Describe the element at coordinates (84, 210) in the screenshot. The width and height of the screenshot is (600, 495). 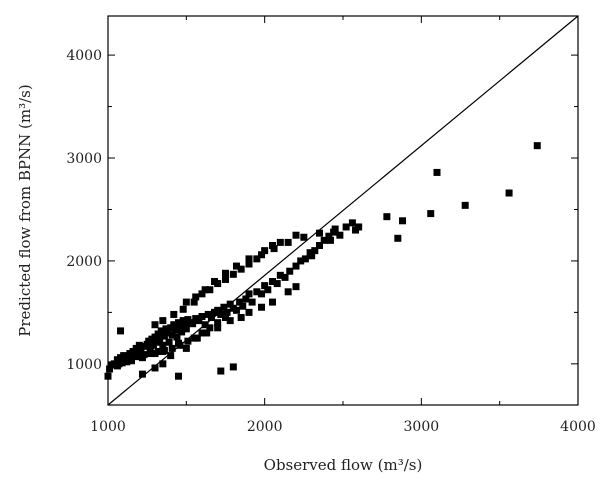
I see `y-axis-tick-labels: 1000 2000 3000 4000` at that location.